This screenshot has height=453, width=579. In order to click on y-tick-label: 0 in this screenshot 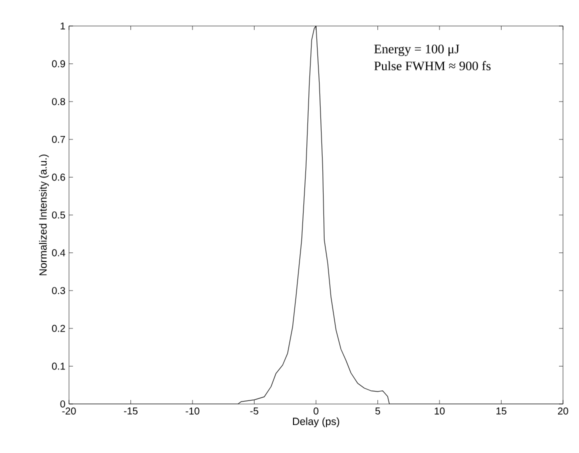, I will do `click(63, 404)`.